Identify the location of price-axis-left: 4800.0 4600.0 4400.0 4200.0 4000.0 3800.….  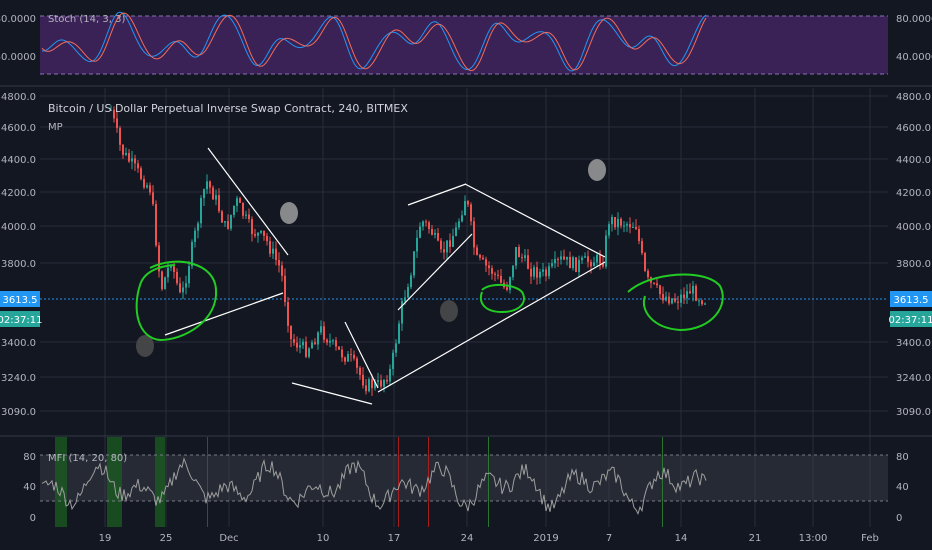
(18, 255).